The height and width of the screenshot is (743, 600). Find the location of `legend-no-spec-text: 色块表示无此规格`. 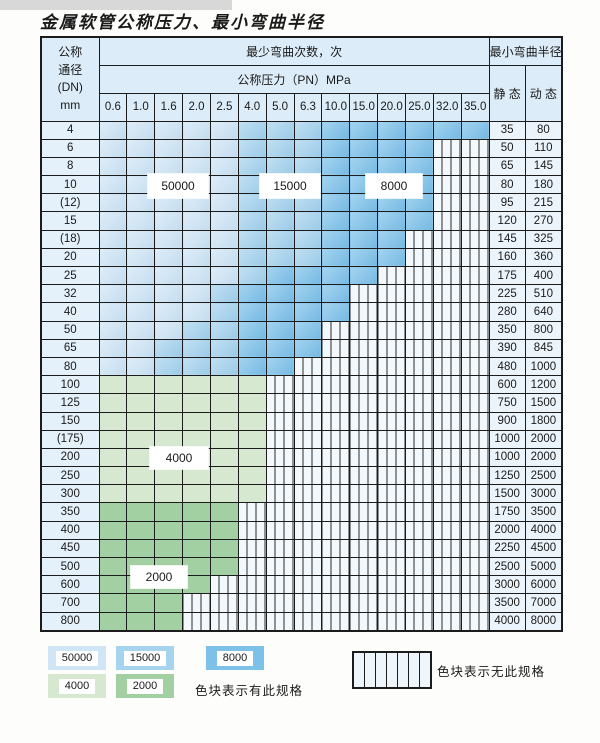

legend-no-spec-text: 色块表示无此规格 is located at coordinates (491, 672).